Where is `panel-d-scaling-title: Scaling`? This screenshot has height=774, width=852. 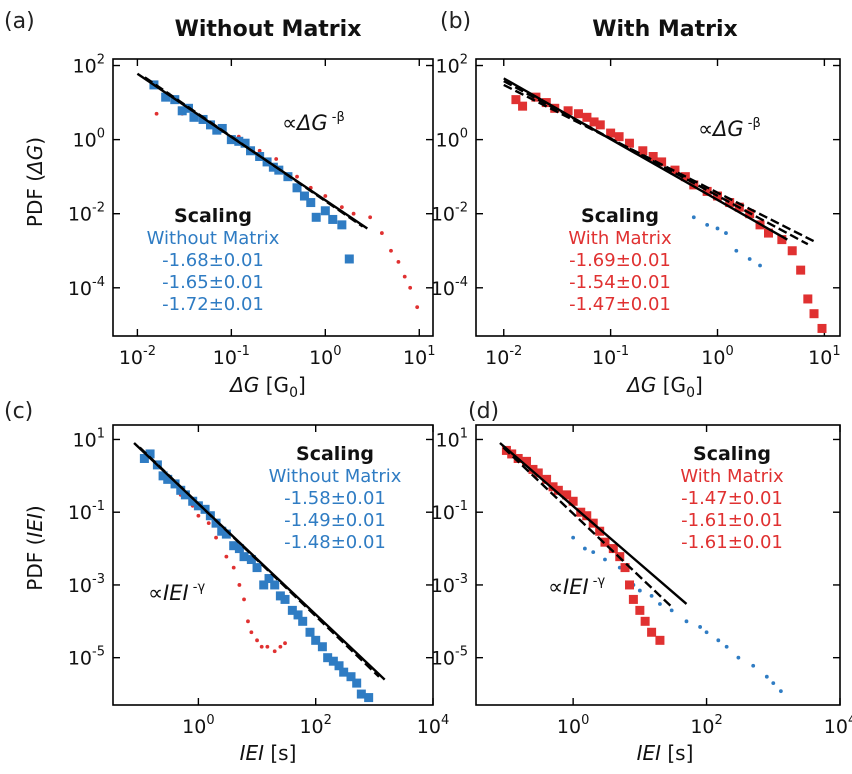
panel-d-scaling-title: Scaling is located at coordinates (732, 454).